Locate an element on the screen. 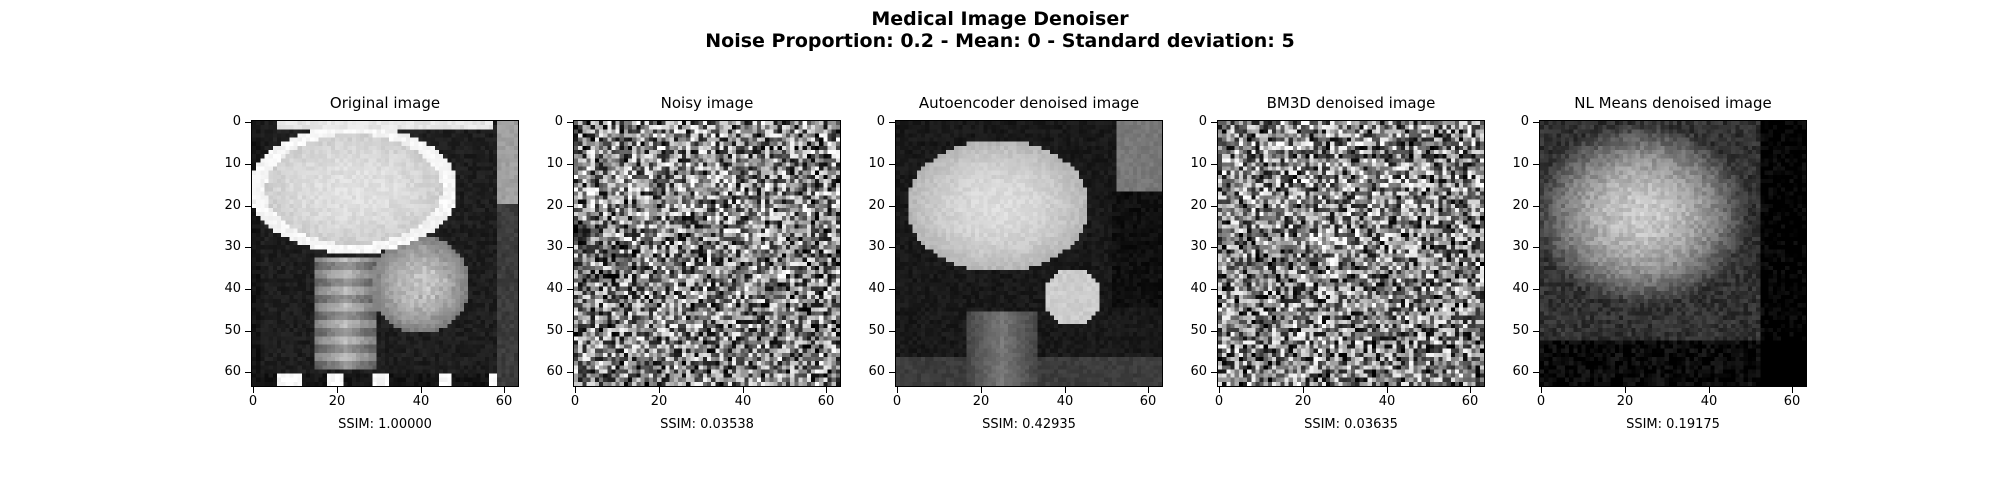 This screenshot has height=500, width=2000. ssim-label: SSIM: 1.00000 is located at coordinates (385, 424).